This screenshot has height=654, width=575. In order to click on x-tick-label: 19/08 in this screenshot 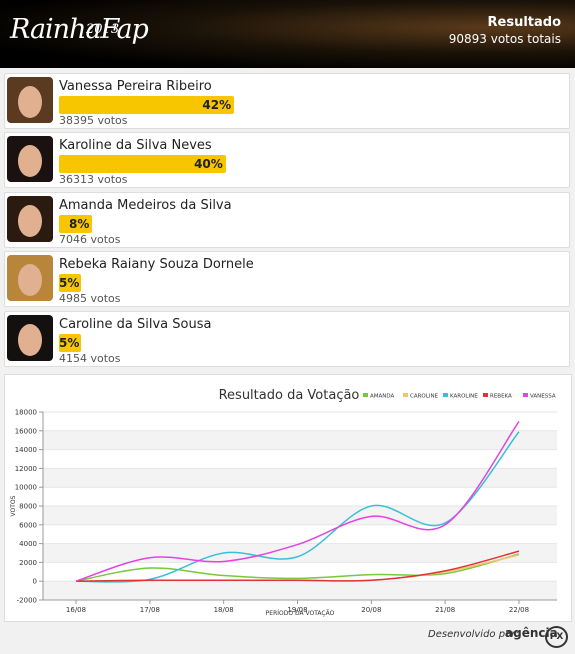, I will do `click(297, 610)`.